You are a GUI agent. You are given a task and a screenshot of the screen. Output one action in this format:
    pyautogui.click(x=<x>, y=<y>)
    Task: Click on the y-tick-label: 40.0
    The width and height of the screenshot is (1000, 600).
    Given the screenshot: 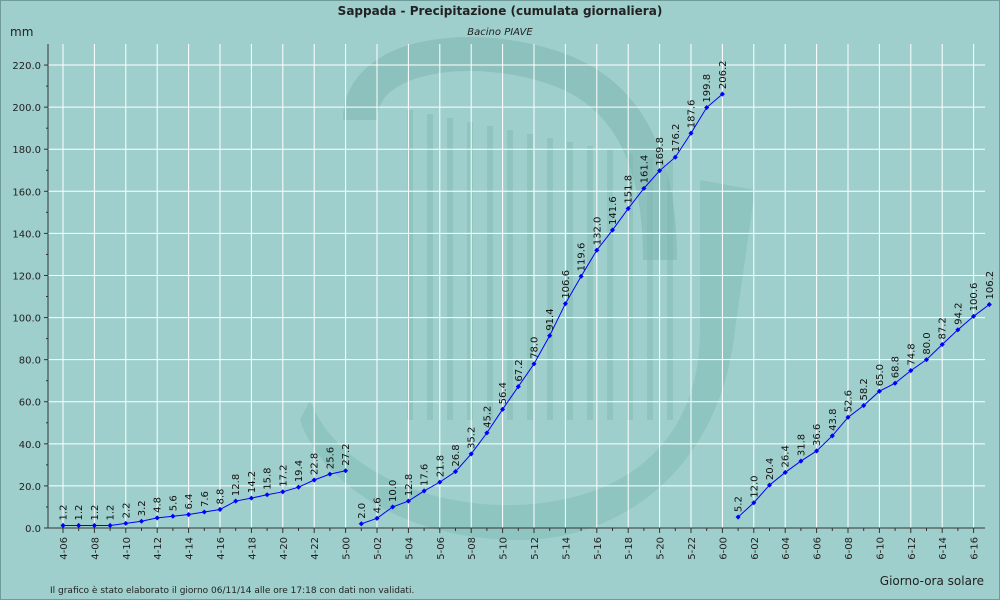 What is the action you would take?
    pyautogui.click(x=30, y=445)
    